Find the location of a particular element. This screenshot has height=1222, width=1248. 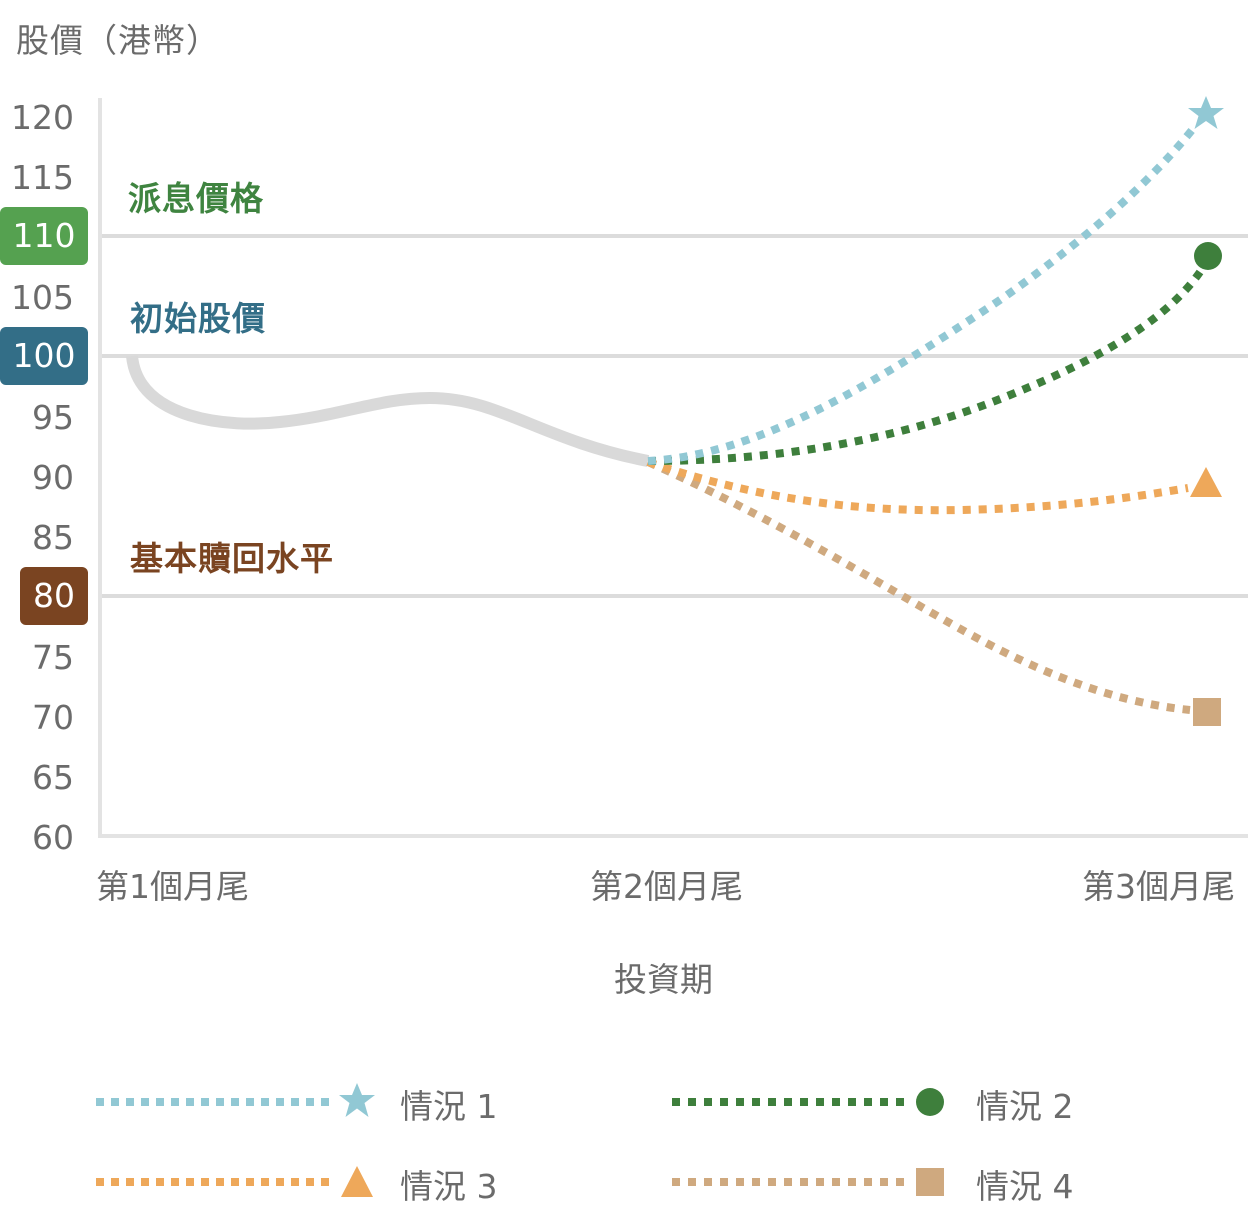

y-tick-115: 115 is located at coordinates (42, 177).